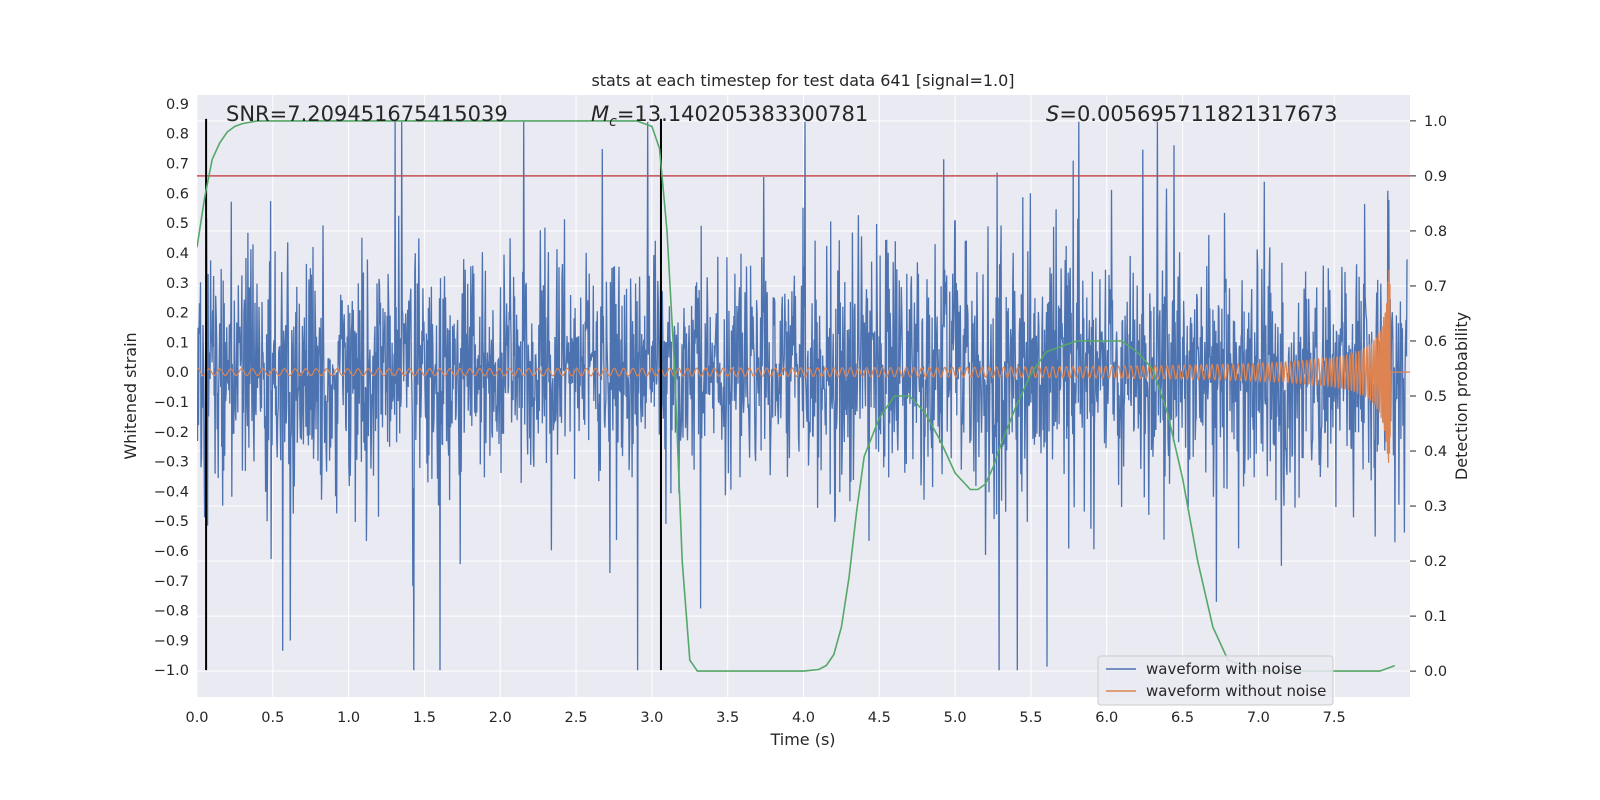 Image resolution: width=1600 pixels, height=800 pixels. Describe the element at coordinates (171, 612) in the screenshot. I see `y-left-tick-label: −0.8` at that location.